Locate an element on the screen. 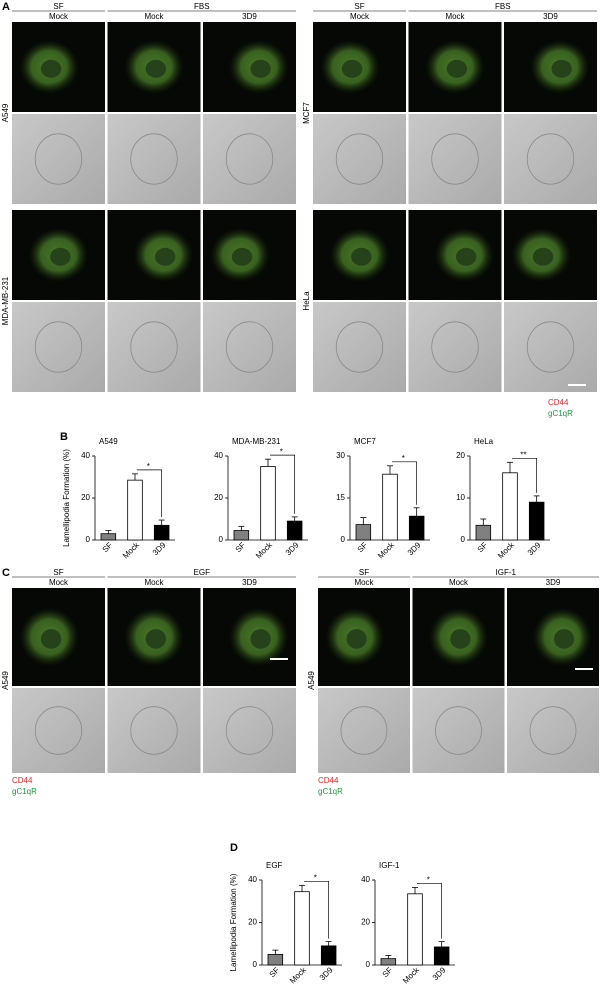 This screenshot has height=997, width=600. panel-label: B is located at coordinates (64, 437).